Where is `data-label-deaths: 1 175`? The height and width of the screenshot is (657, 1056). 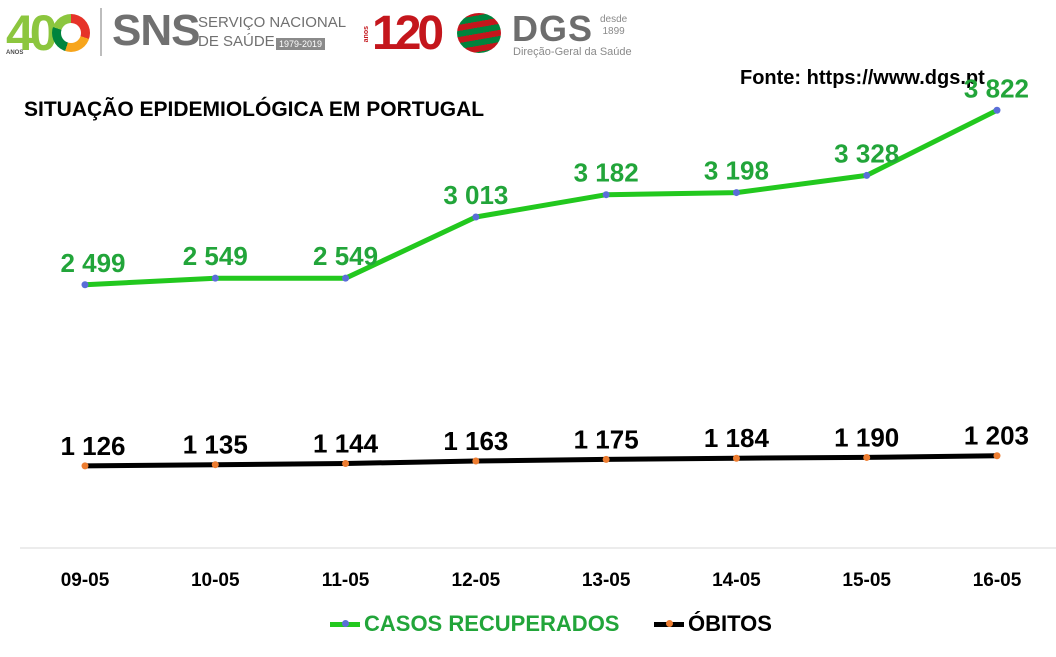 data-label-deaths: 1 175 is located at coordinates (606, 439).